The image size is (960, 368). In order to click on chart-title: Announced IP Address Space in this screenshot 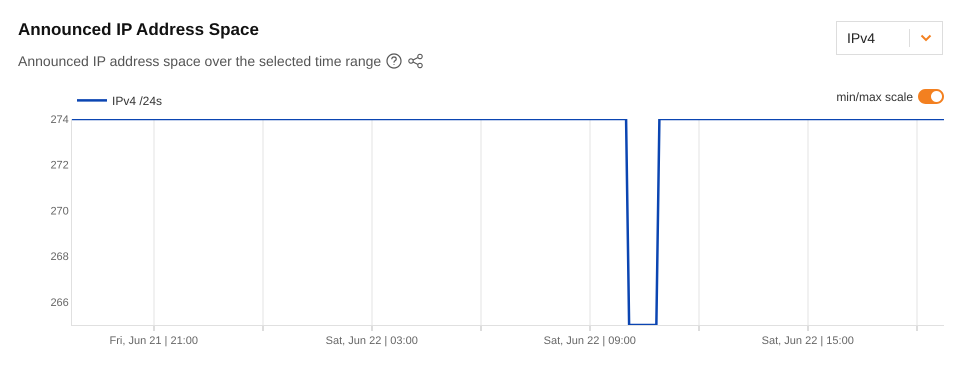, I will do `click(138, 30)`.